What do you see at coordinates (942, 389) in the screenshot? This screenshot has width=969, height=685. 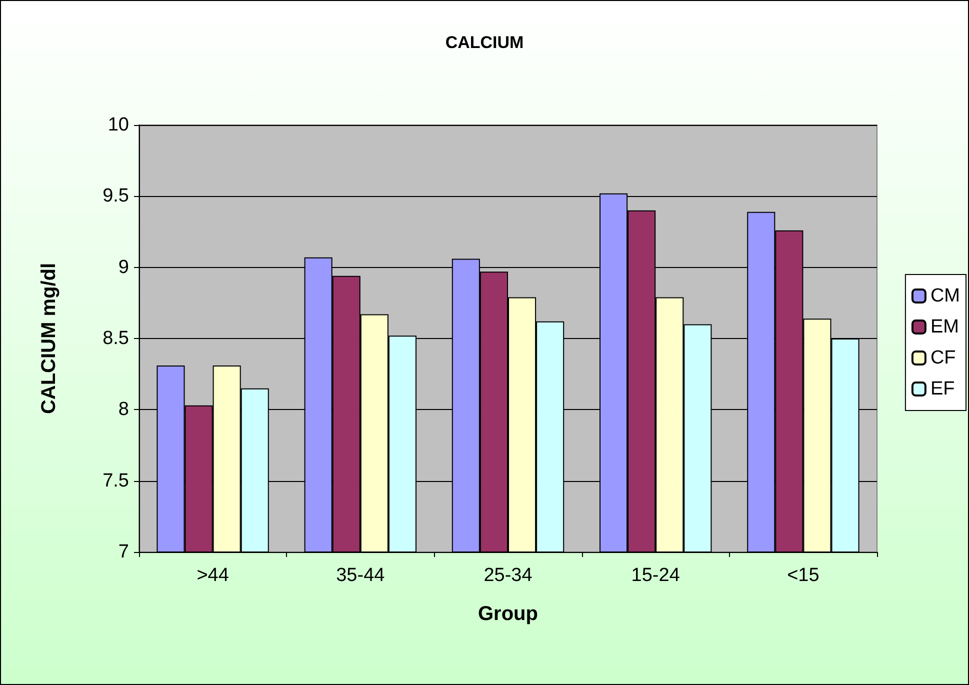 I see `legend-label: EF` at bounding box center [942, 389].